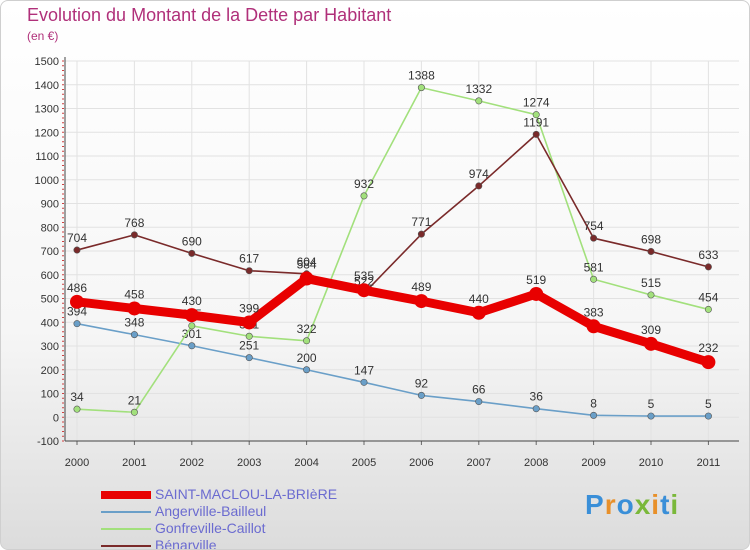 Image resolution: width=750 pixels, height=550 pixels. I want to click on data-label-saint-maclou-la-briere: 399, so click(249, 308).